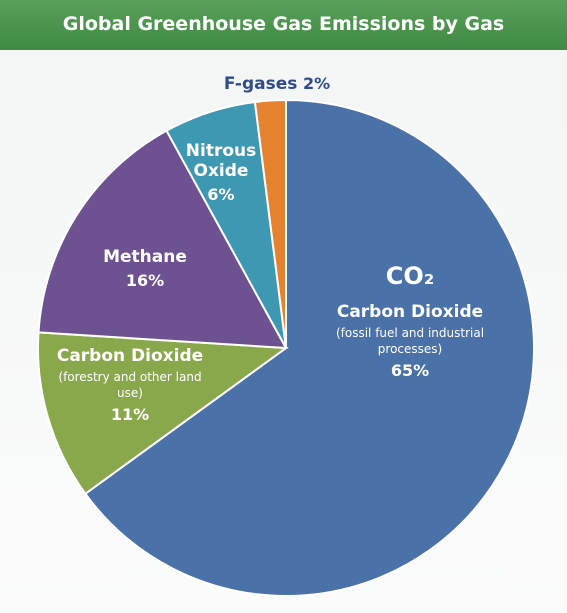 The image size is (567, 613). Describe the element at coordinates (145, 280) in the screenshot. I see `value-label: 16%` at that location.